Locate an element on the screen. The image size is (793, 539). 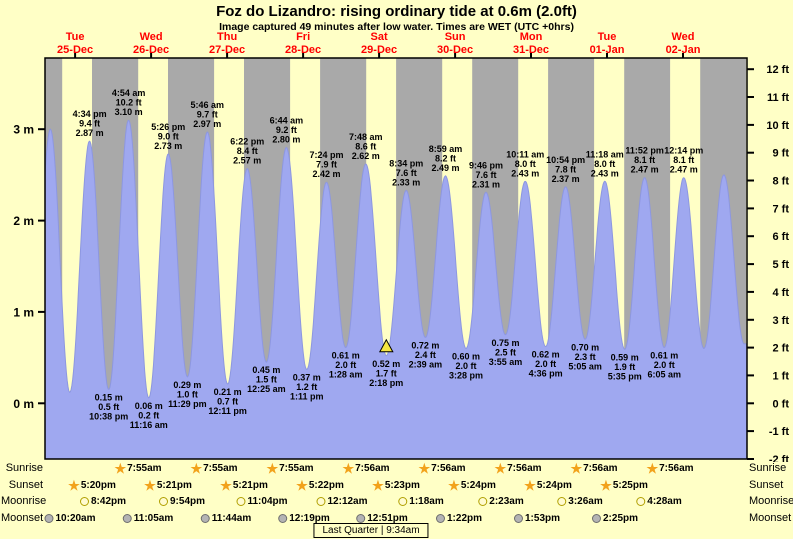
high-tide-annotation: 2.62 m is located at coordinates (366, 156).